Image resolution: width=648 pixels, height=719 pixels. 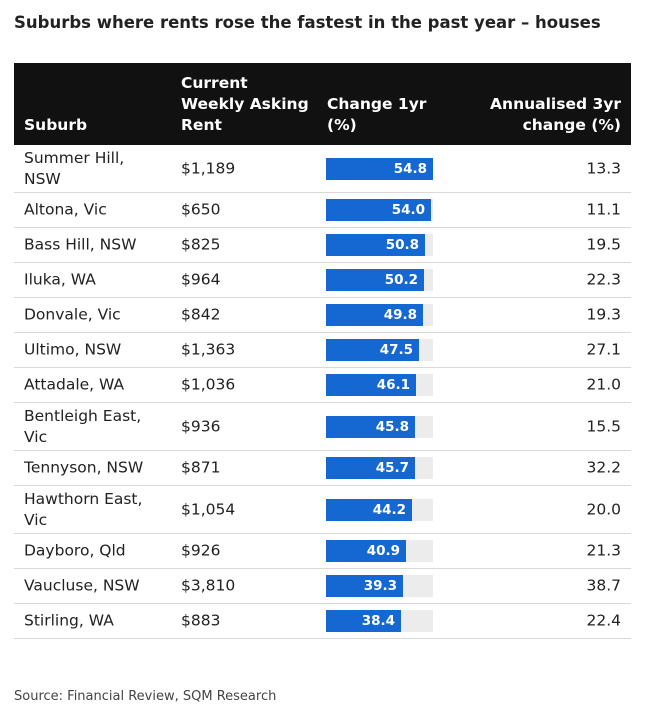 I want to click on bar-track: 50.8, so click(x=379, y=245).